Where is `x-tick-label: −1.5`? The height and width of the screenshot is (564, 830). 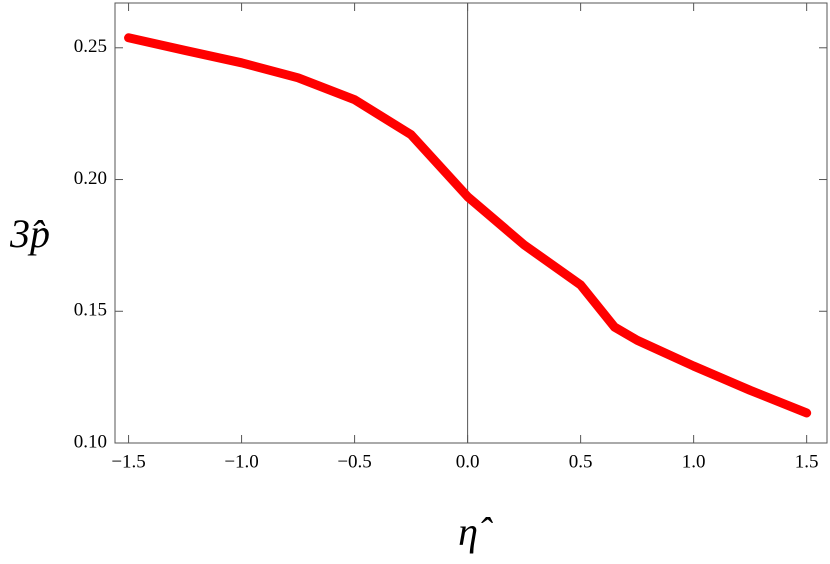
x-tick-label: −1.5 is located at coordinates (128, 461).